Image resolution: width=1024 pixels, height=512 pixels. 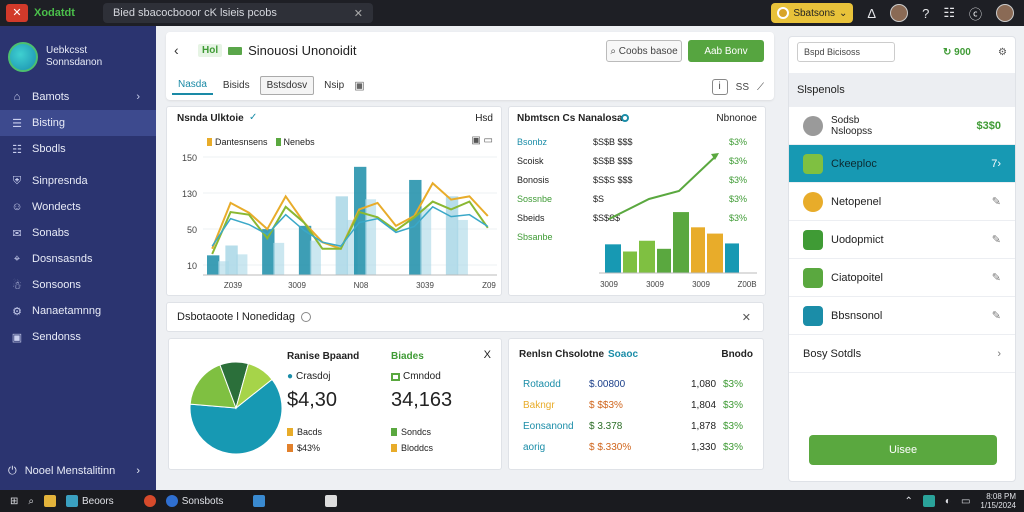 I want to click on chrome-icon, so click(x=149, y=501).